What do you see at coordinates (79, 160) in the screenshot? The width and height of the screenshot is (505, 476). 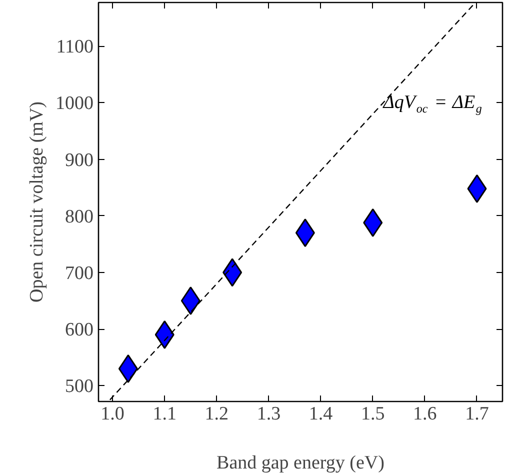 I see `y-tick-label: 900` at bounding box center [79, 160].